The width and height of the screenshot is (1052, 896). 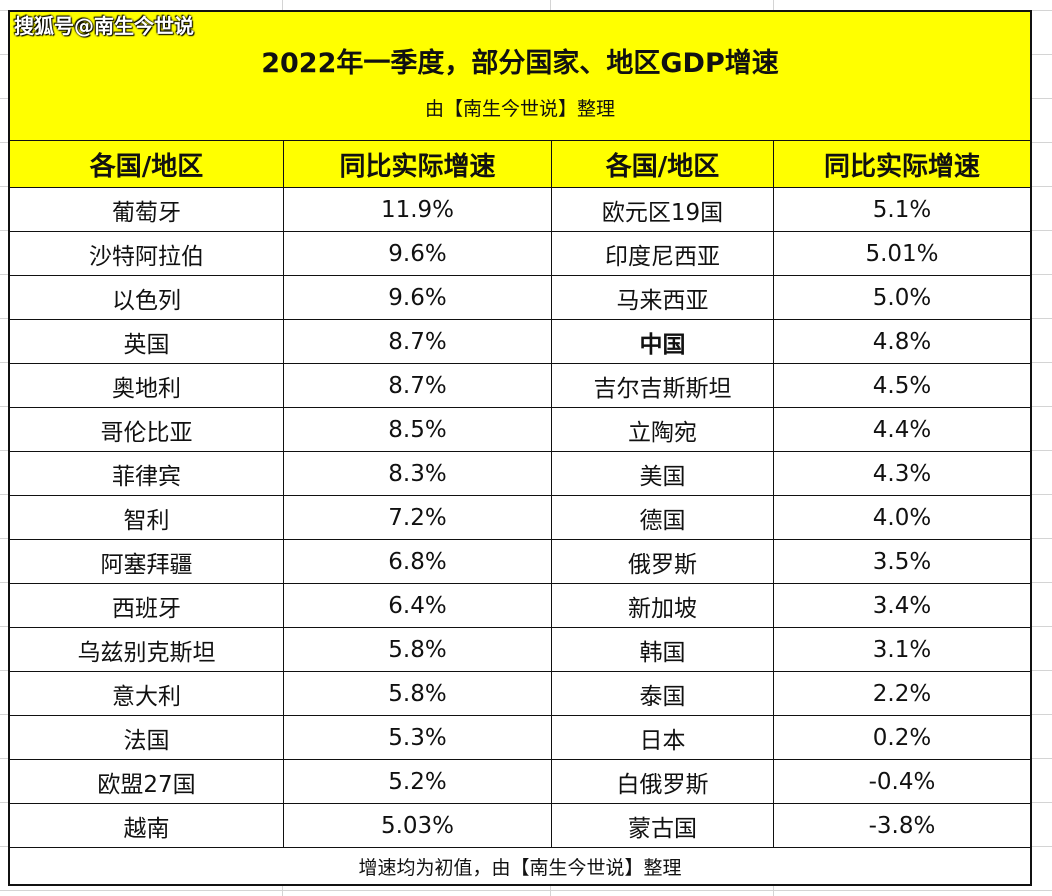 I want to click on region-cell: 智利, so click(x=147, y=517).